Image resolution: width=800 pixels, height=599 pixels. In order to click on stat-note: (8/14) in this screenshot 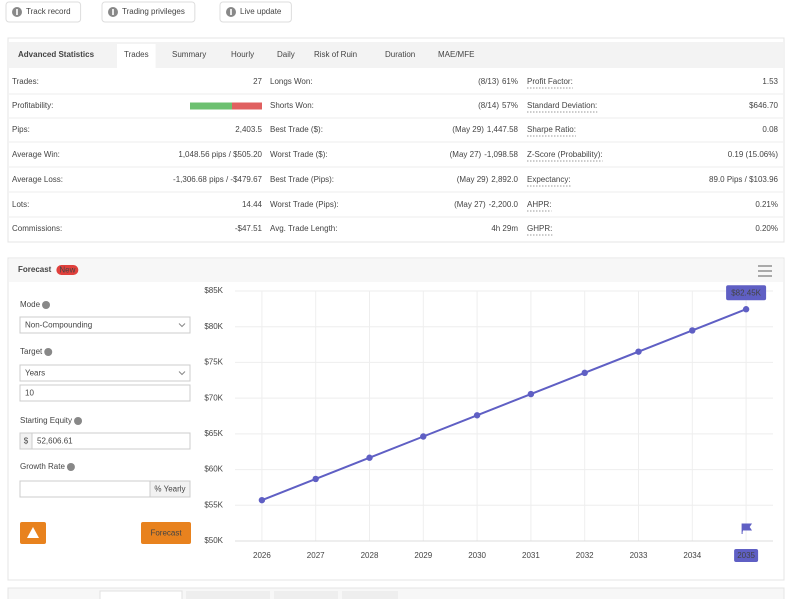, I will do `click(488, 105)`.